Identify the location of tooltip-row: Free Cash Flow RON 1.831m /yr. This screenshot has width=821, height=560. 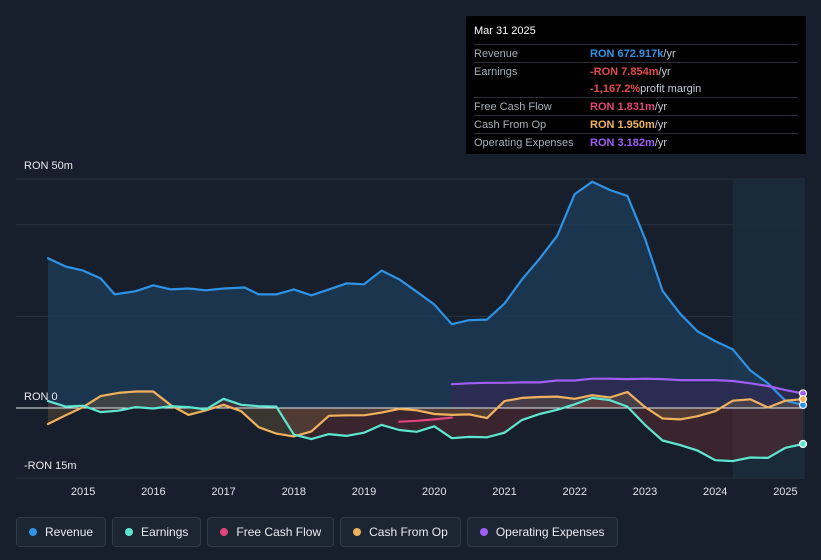
(636, 106).